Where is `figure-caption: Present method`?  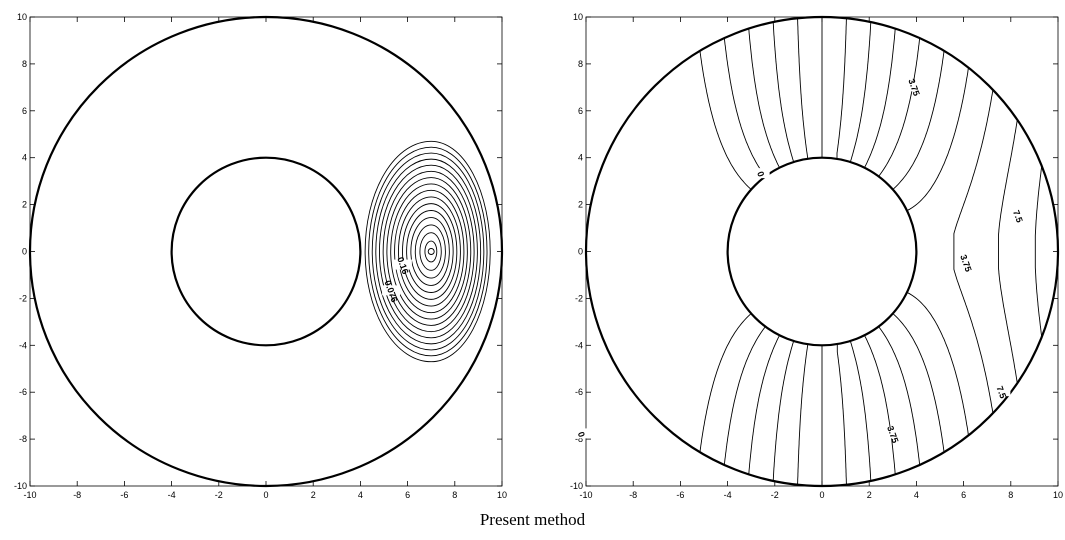 figure-caption: Present method is located at coordinates (532, 519).